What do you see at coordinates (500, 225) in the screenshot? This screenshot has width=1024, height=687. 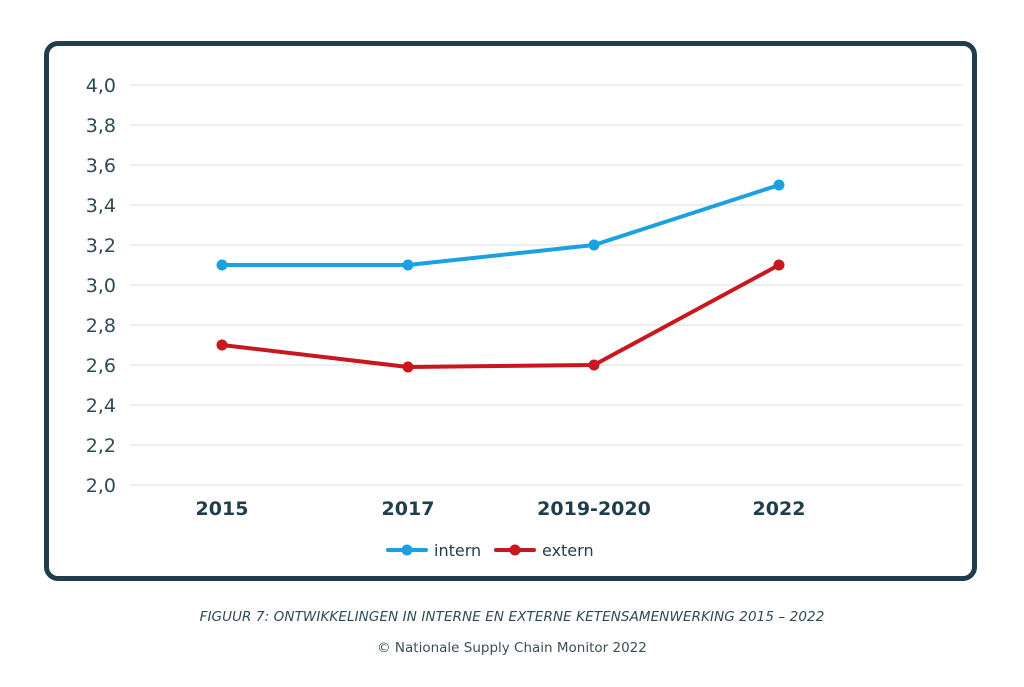 I see `series-line-intern` at bounding box center [500, 225].